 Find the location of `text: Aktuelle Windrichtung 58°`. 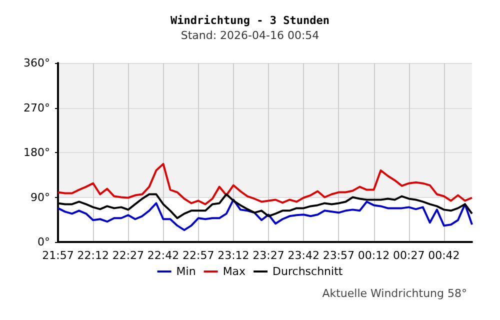

text: Aktuelle Windrichtung 58° is located at coordinates (395, 293).